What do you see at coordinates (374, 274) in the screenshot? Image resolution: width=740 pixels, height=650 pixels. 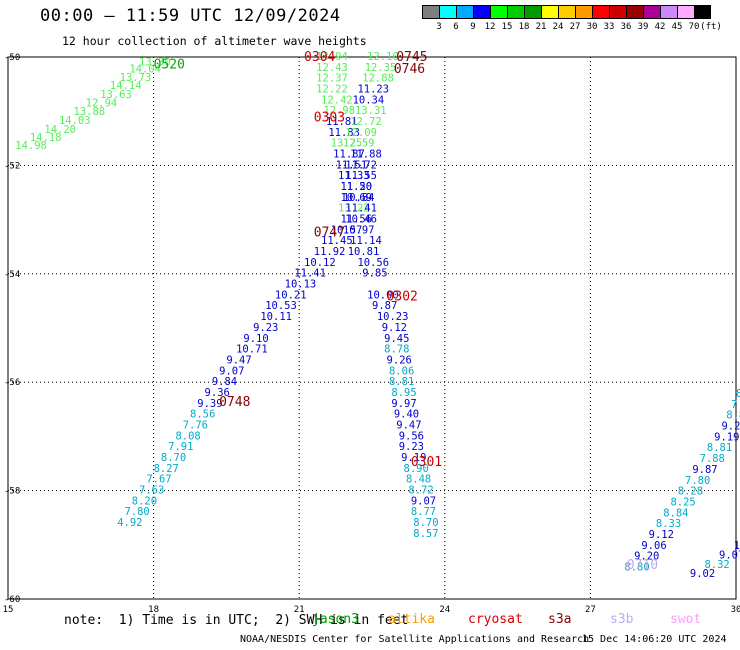 I see `wave-height-point: 9.85` at bounding box center [374, 274].